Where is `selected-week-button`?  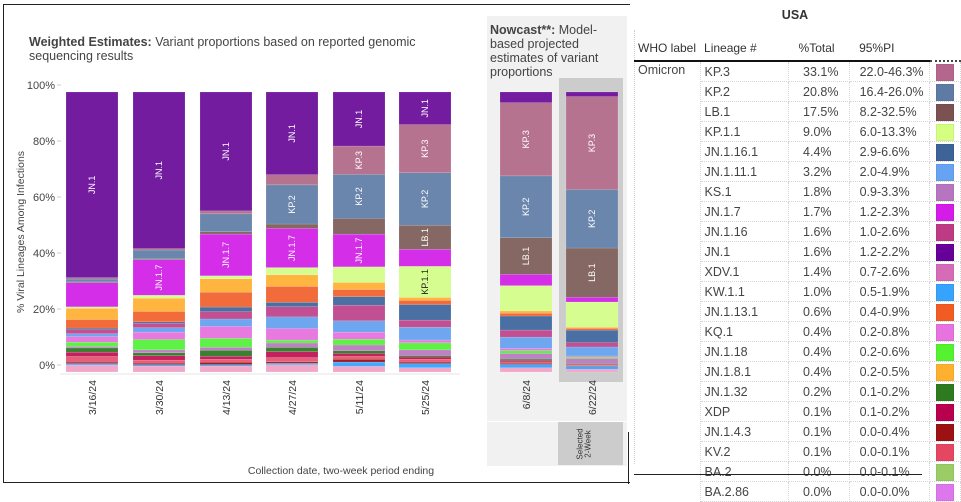
selected-week-button is located at coordinates (590, 443).